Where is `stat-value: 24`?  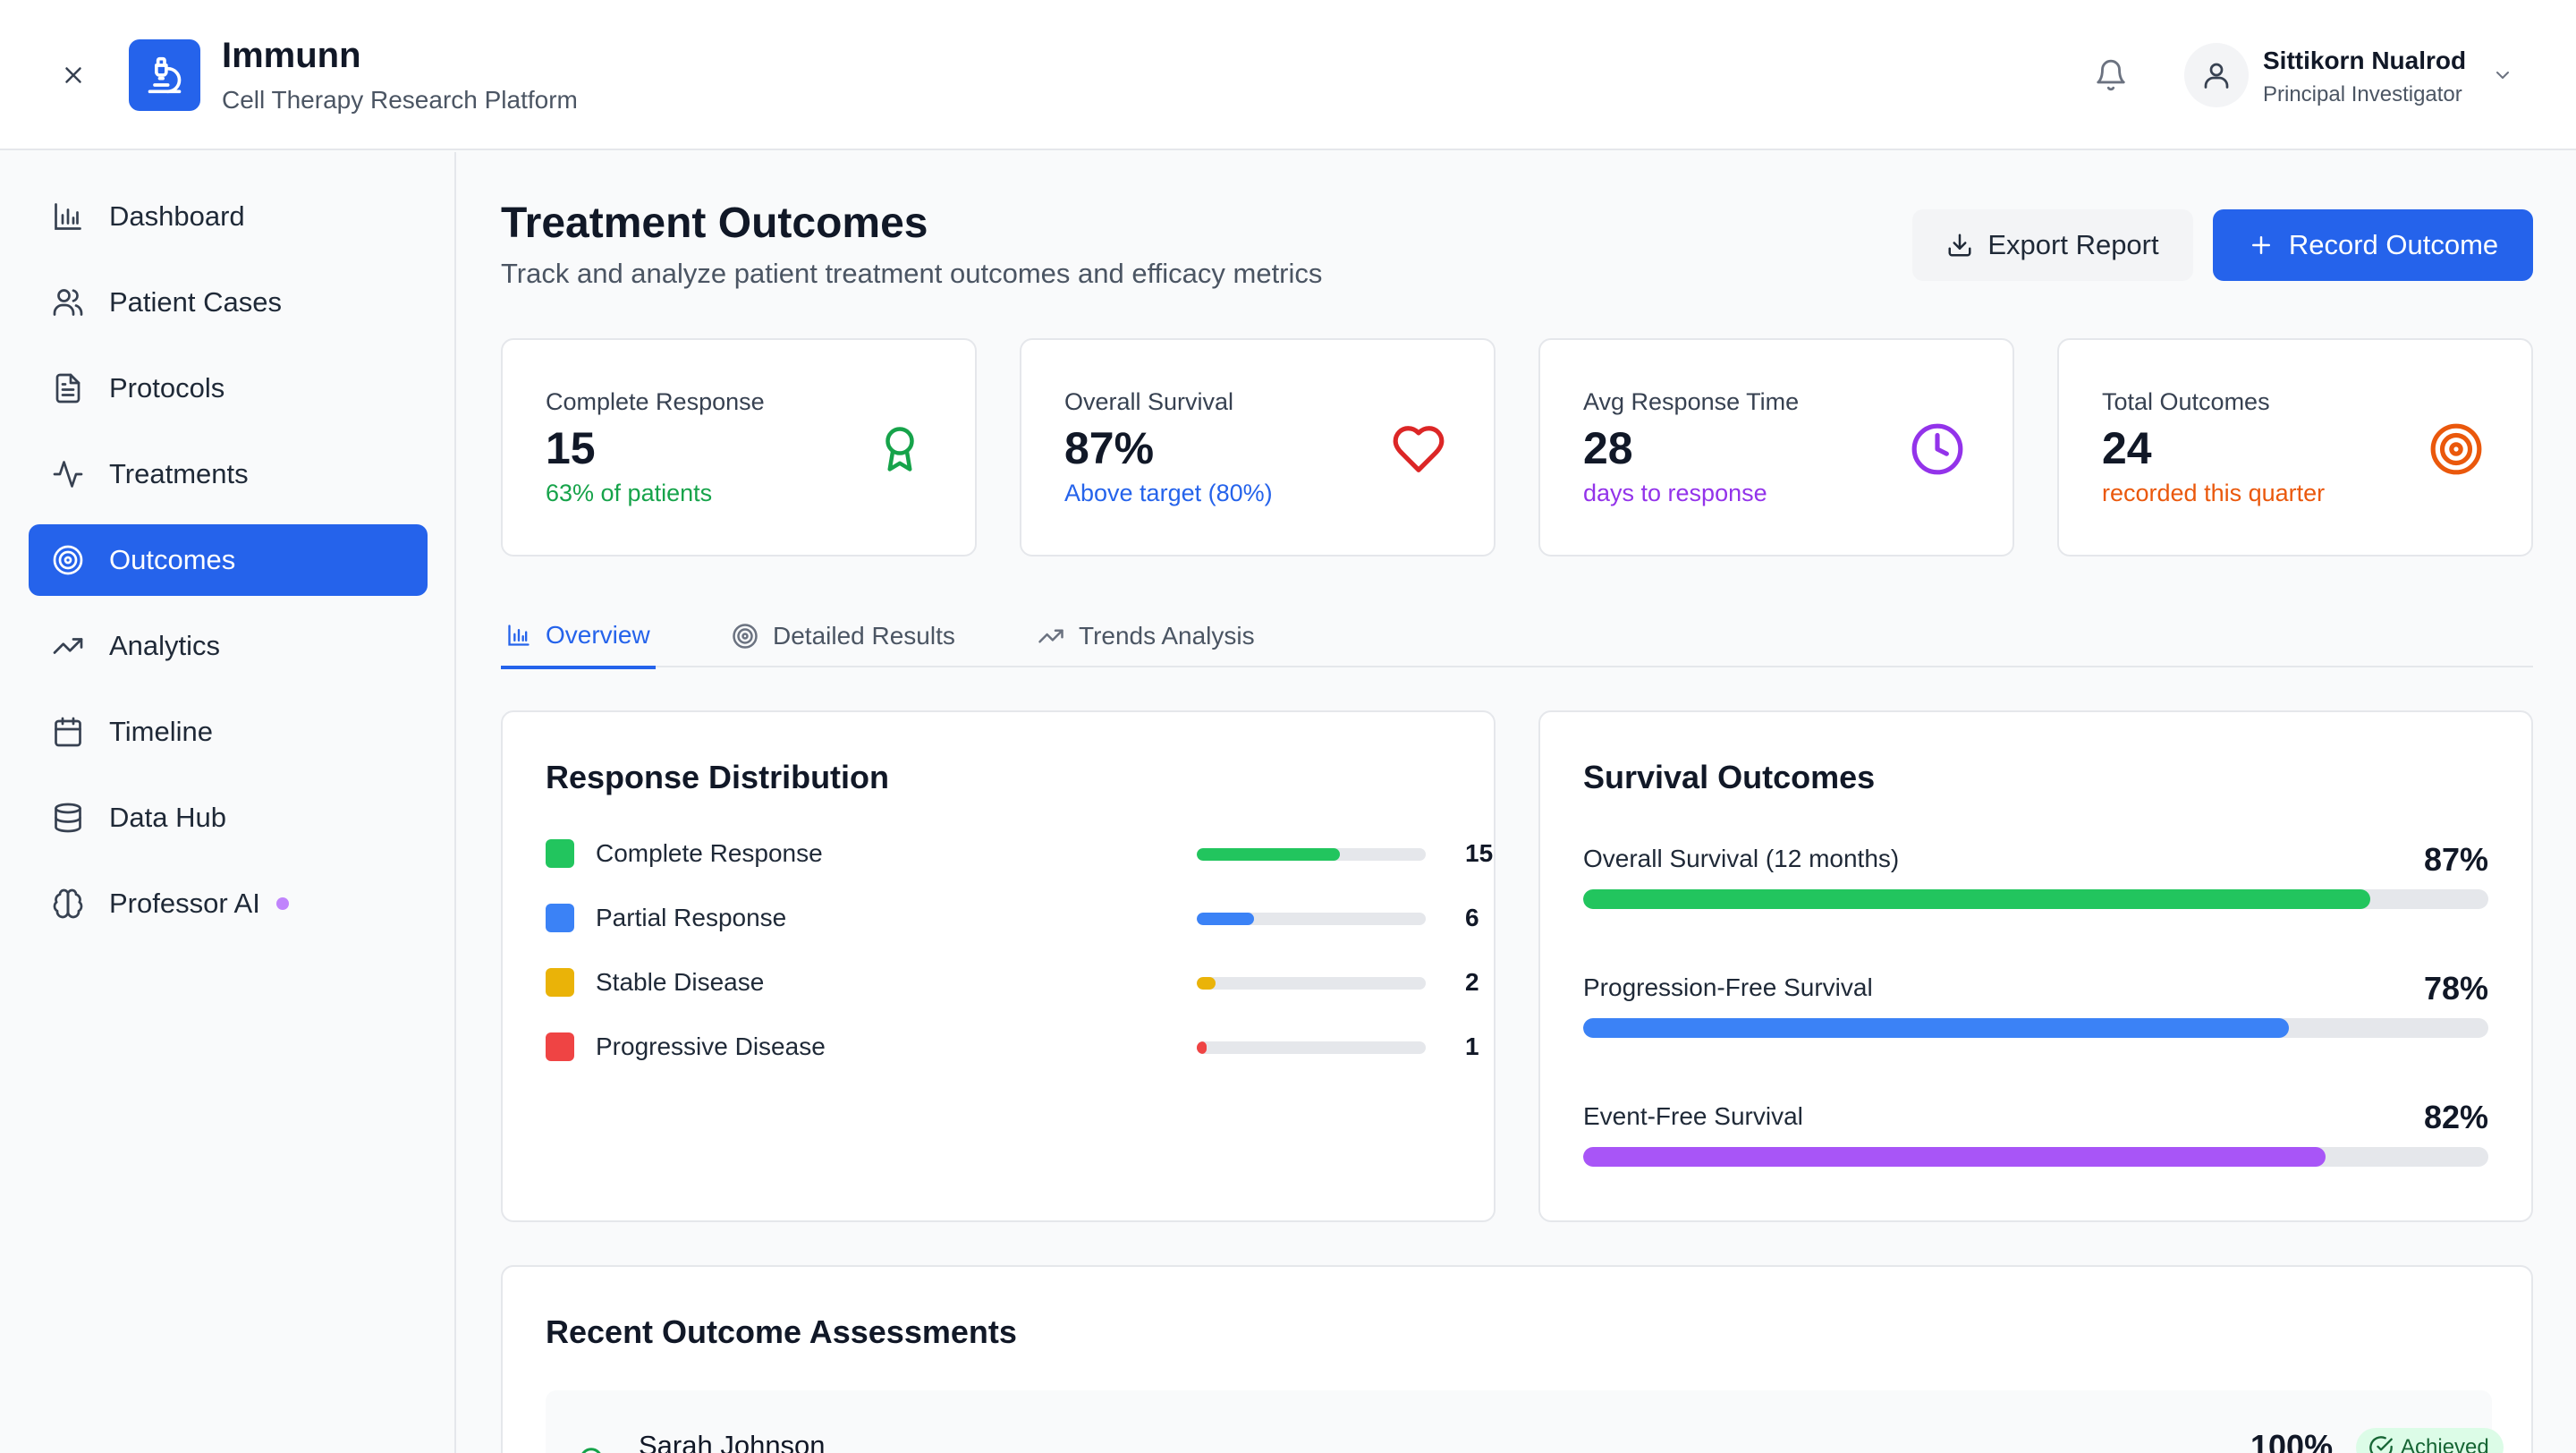 stat-value: 24 is located at coordinates (2127, 448).